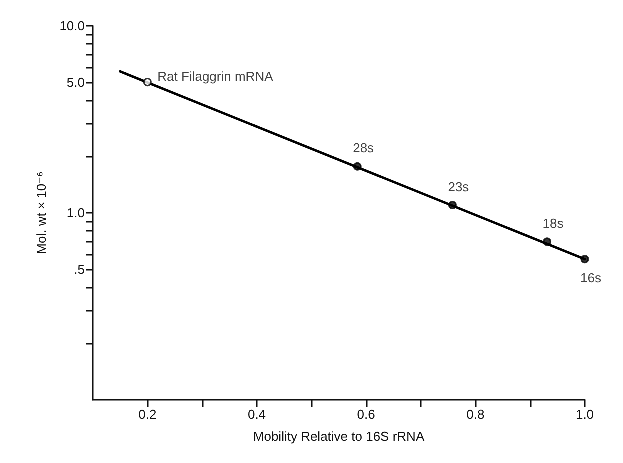 This screenshot has height=463, width=623. Describe the element at coordinates (75, 82) in the screenshot. I see `y-tick-label: 5.0` at that location.